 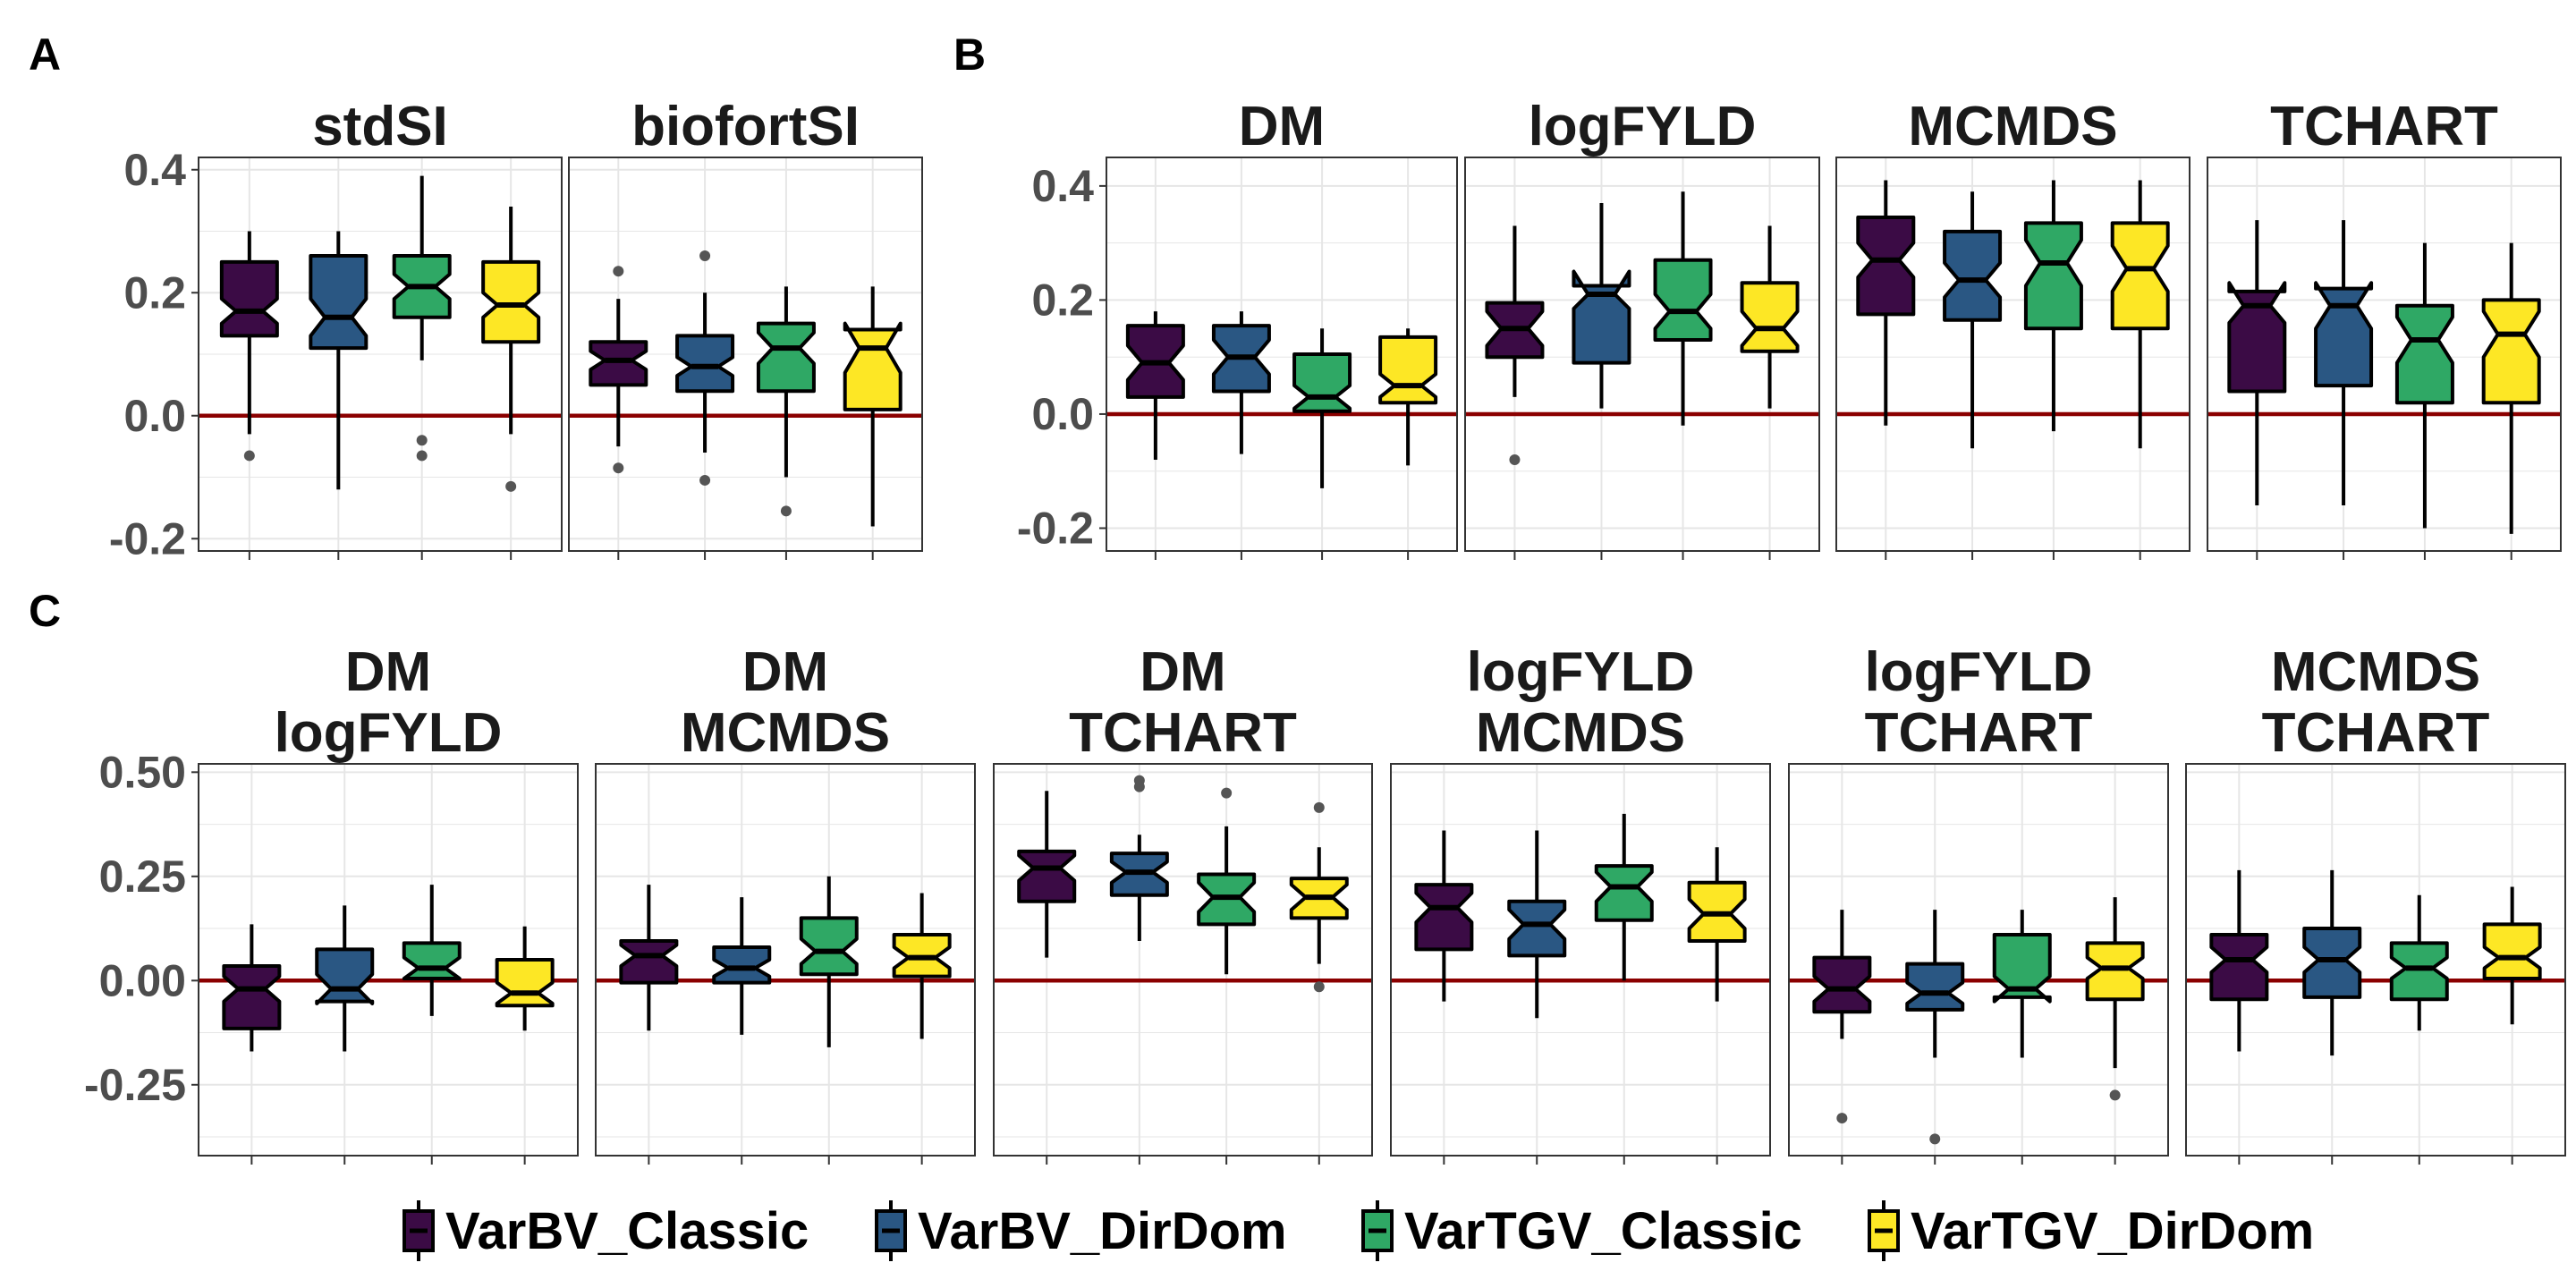 What do you see at coordinates (1377, 1230) in the screenshot?
I see `legend-key-box` at bounding box center [1377, 1230].